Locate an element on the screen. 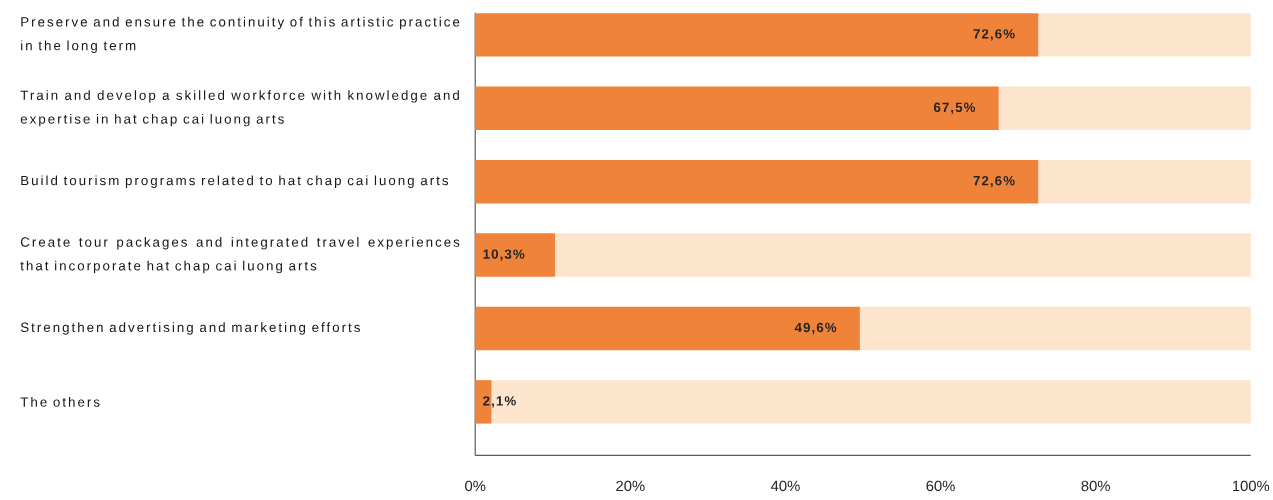 The width and height of the screenshot is (1273, 500). data-label: 10,3% is located at coordinates (504, 255).